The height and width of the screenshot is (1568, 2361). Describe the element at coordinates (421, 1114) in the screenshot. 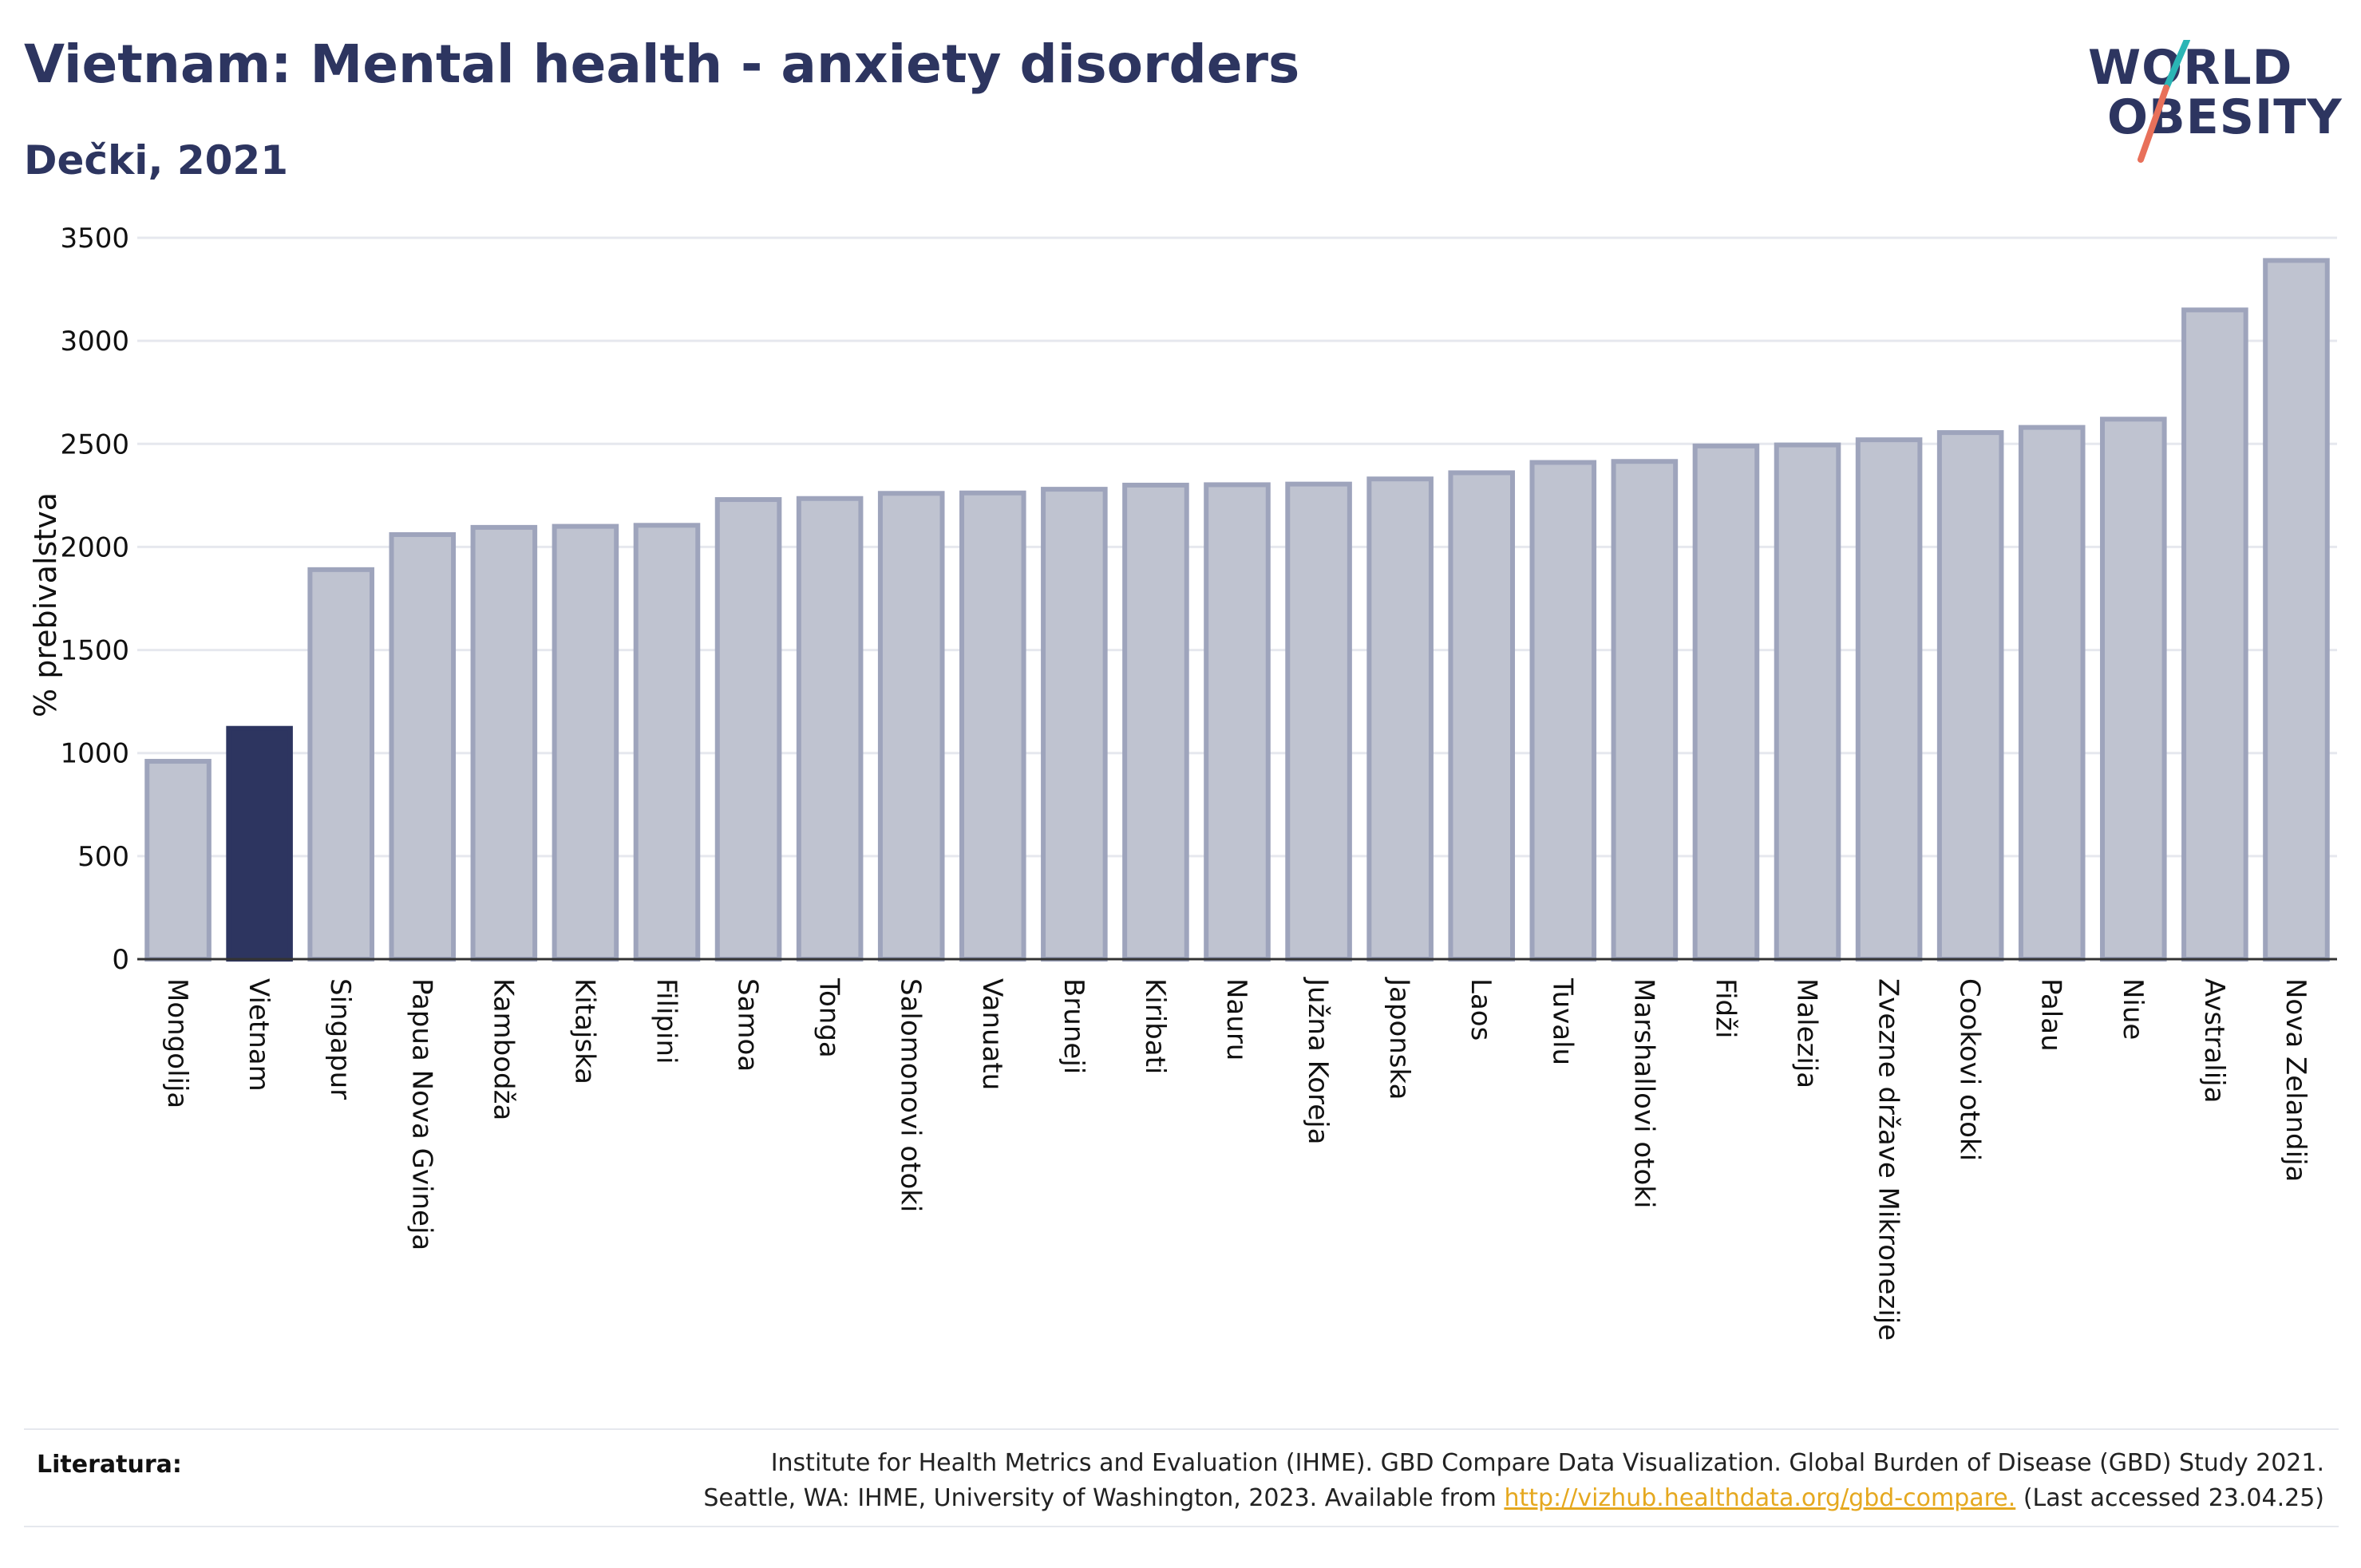

I see `x-tick-label: Papua Nova Gvineja` at that location.